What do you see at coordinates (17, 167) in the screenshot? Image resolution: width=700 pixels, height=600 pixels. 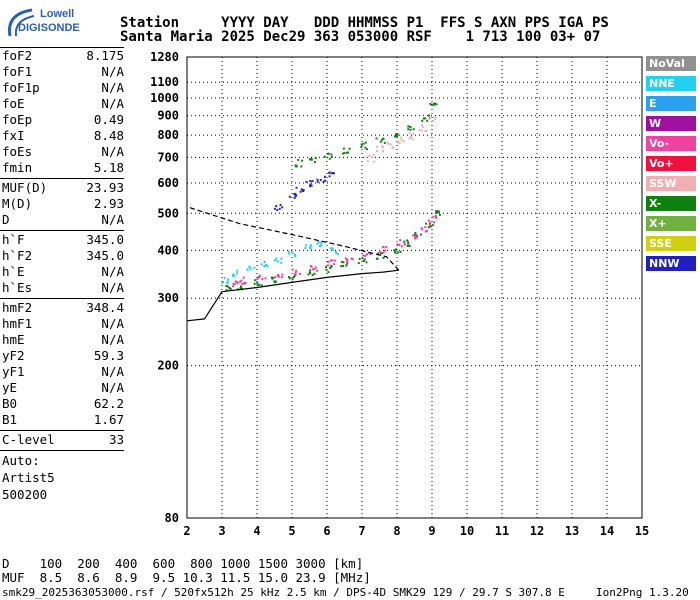 I see `param-label: fmin` at bounding box center [17, 167].